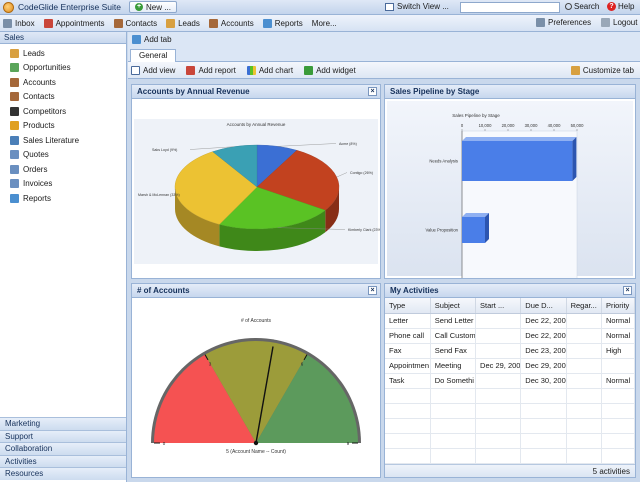  What do you see at coordinates (63, 460) in the screenshot?
I see `sidebar-section-activities: Activities` at bounding box center [63, 460].